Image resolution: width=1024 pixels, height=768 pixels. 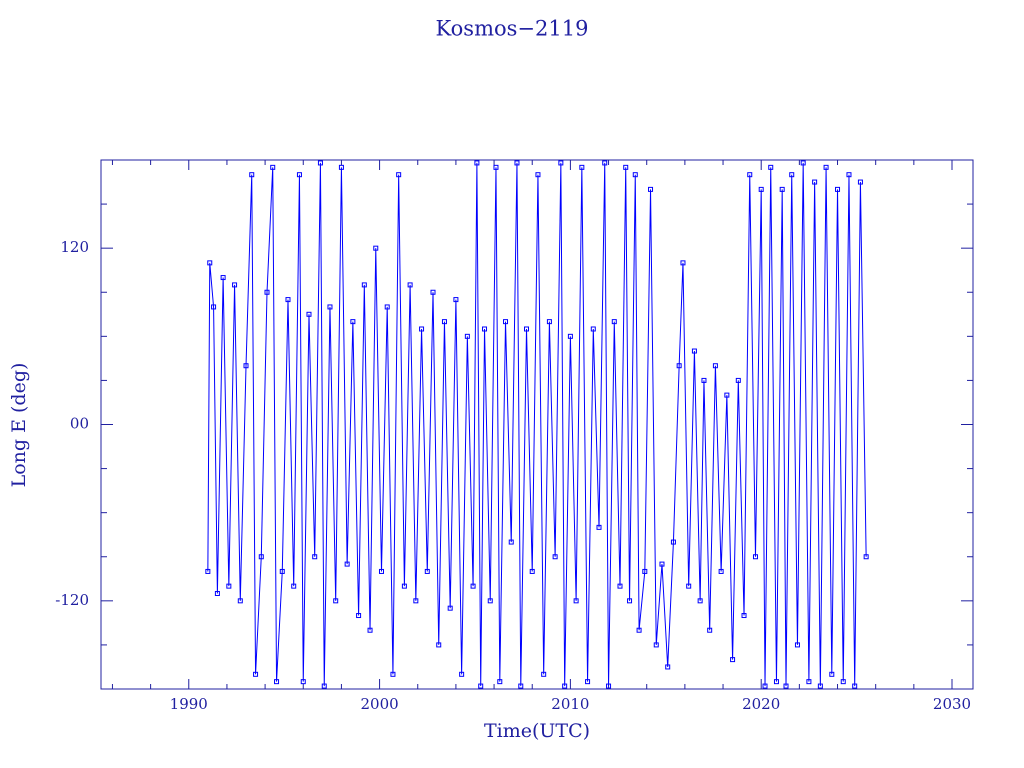 I want to click on y-tick-label: 120, so click(x=74, y=247).